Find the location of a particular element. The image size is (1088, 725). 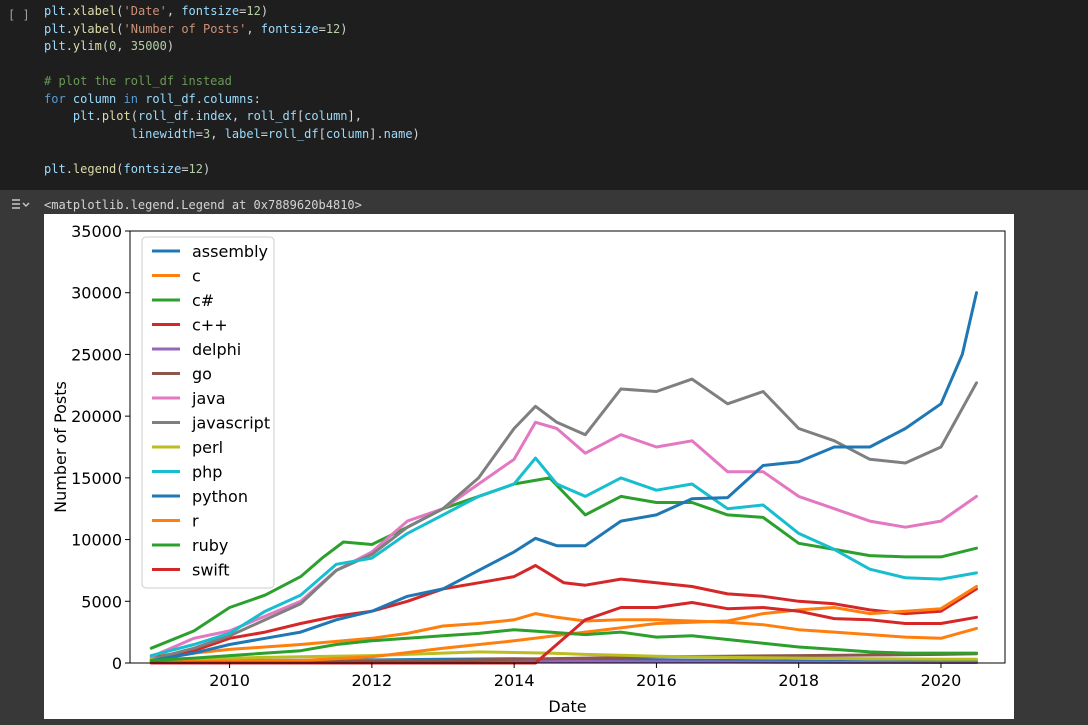

legend-label-perl: perl is located at coordinates (207, 447).